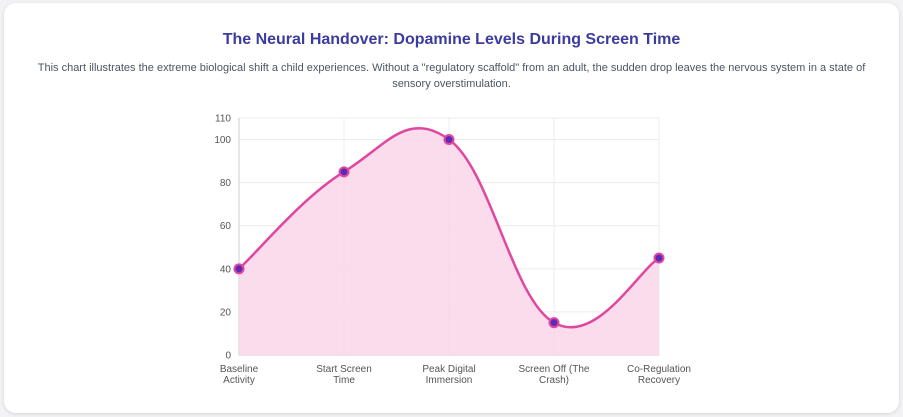 The height and width of the screenshot is (417, 903). Describe the element at coordinates (554, 375) in the screenshot. I see `x-tick-label: Screen Off (The Crash)` at that location.